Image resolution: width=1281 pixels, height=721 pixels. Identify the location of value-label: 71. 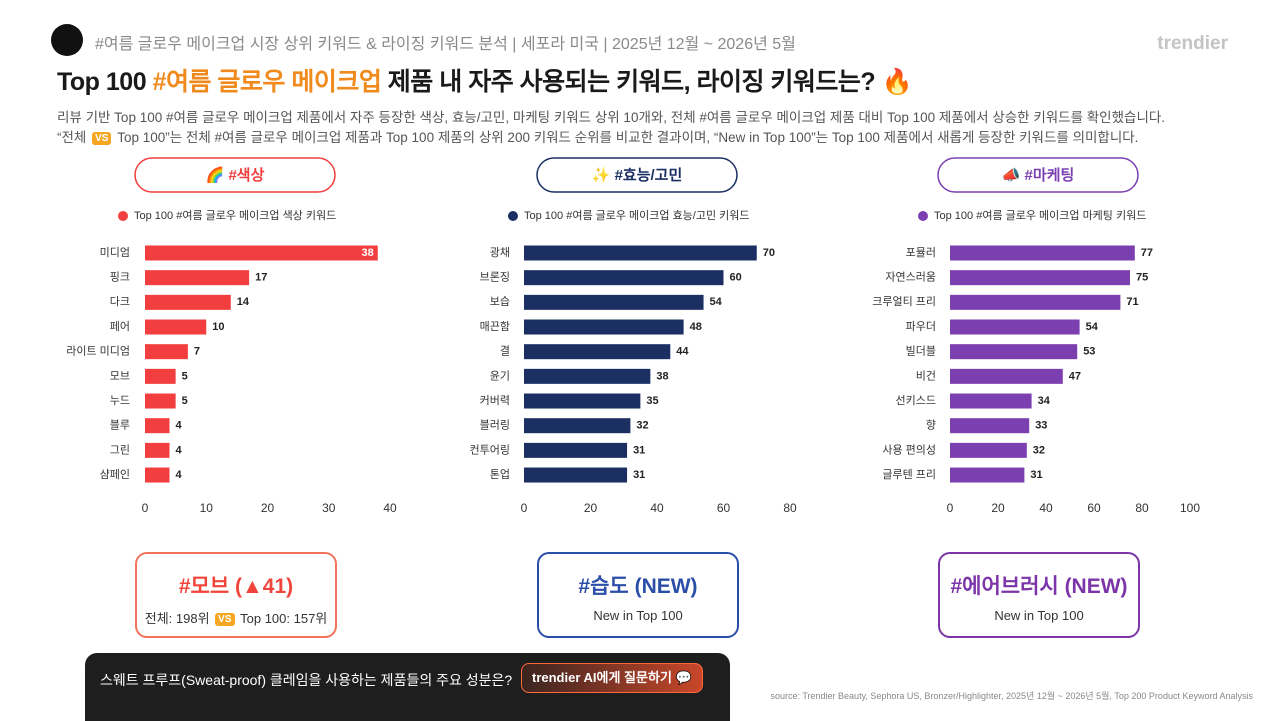
(1132, 302).